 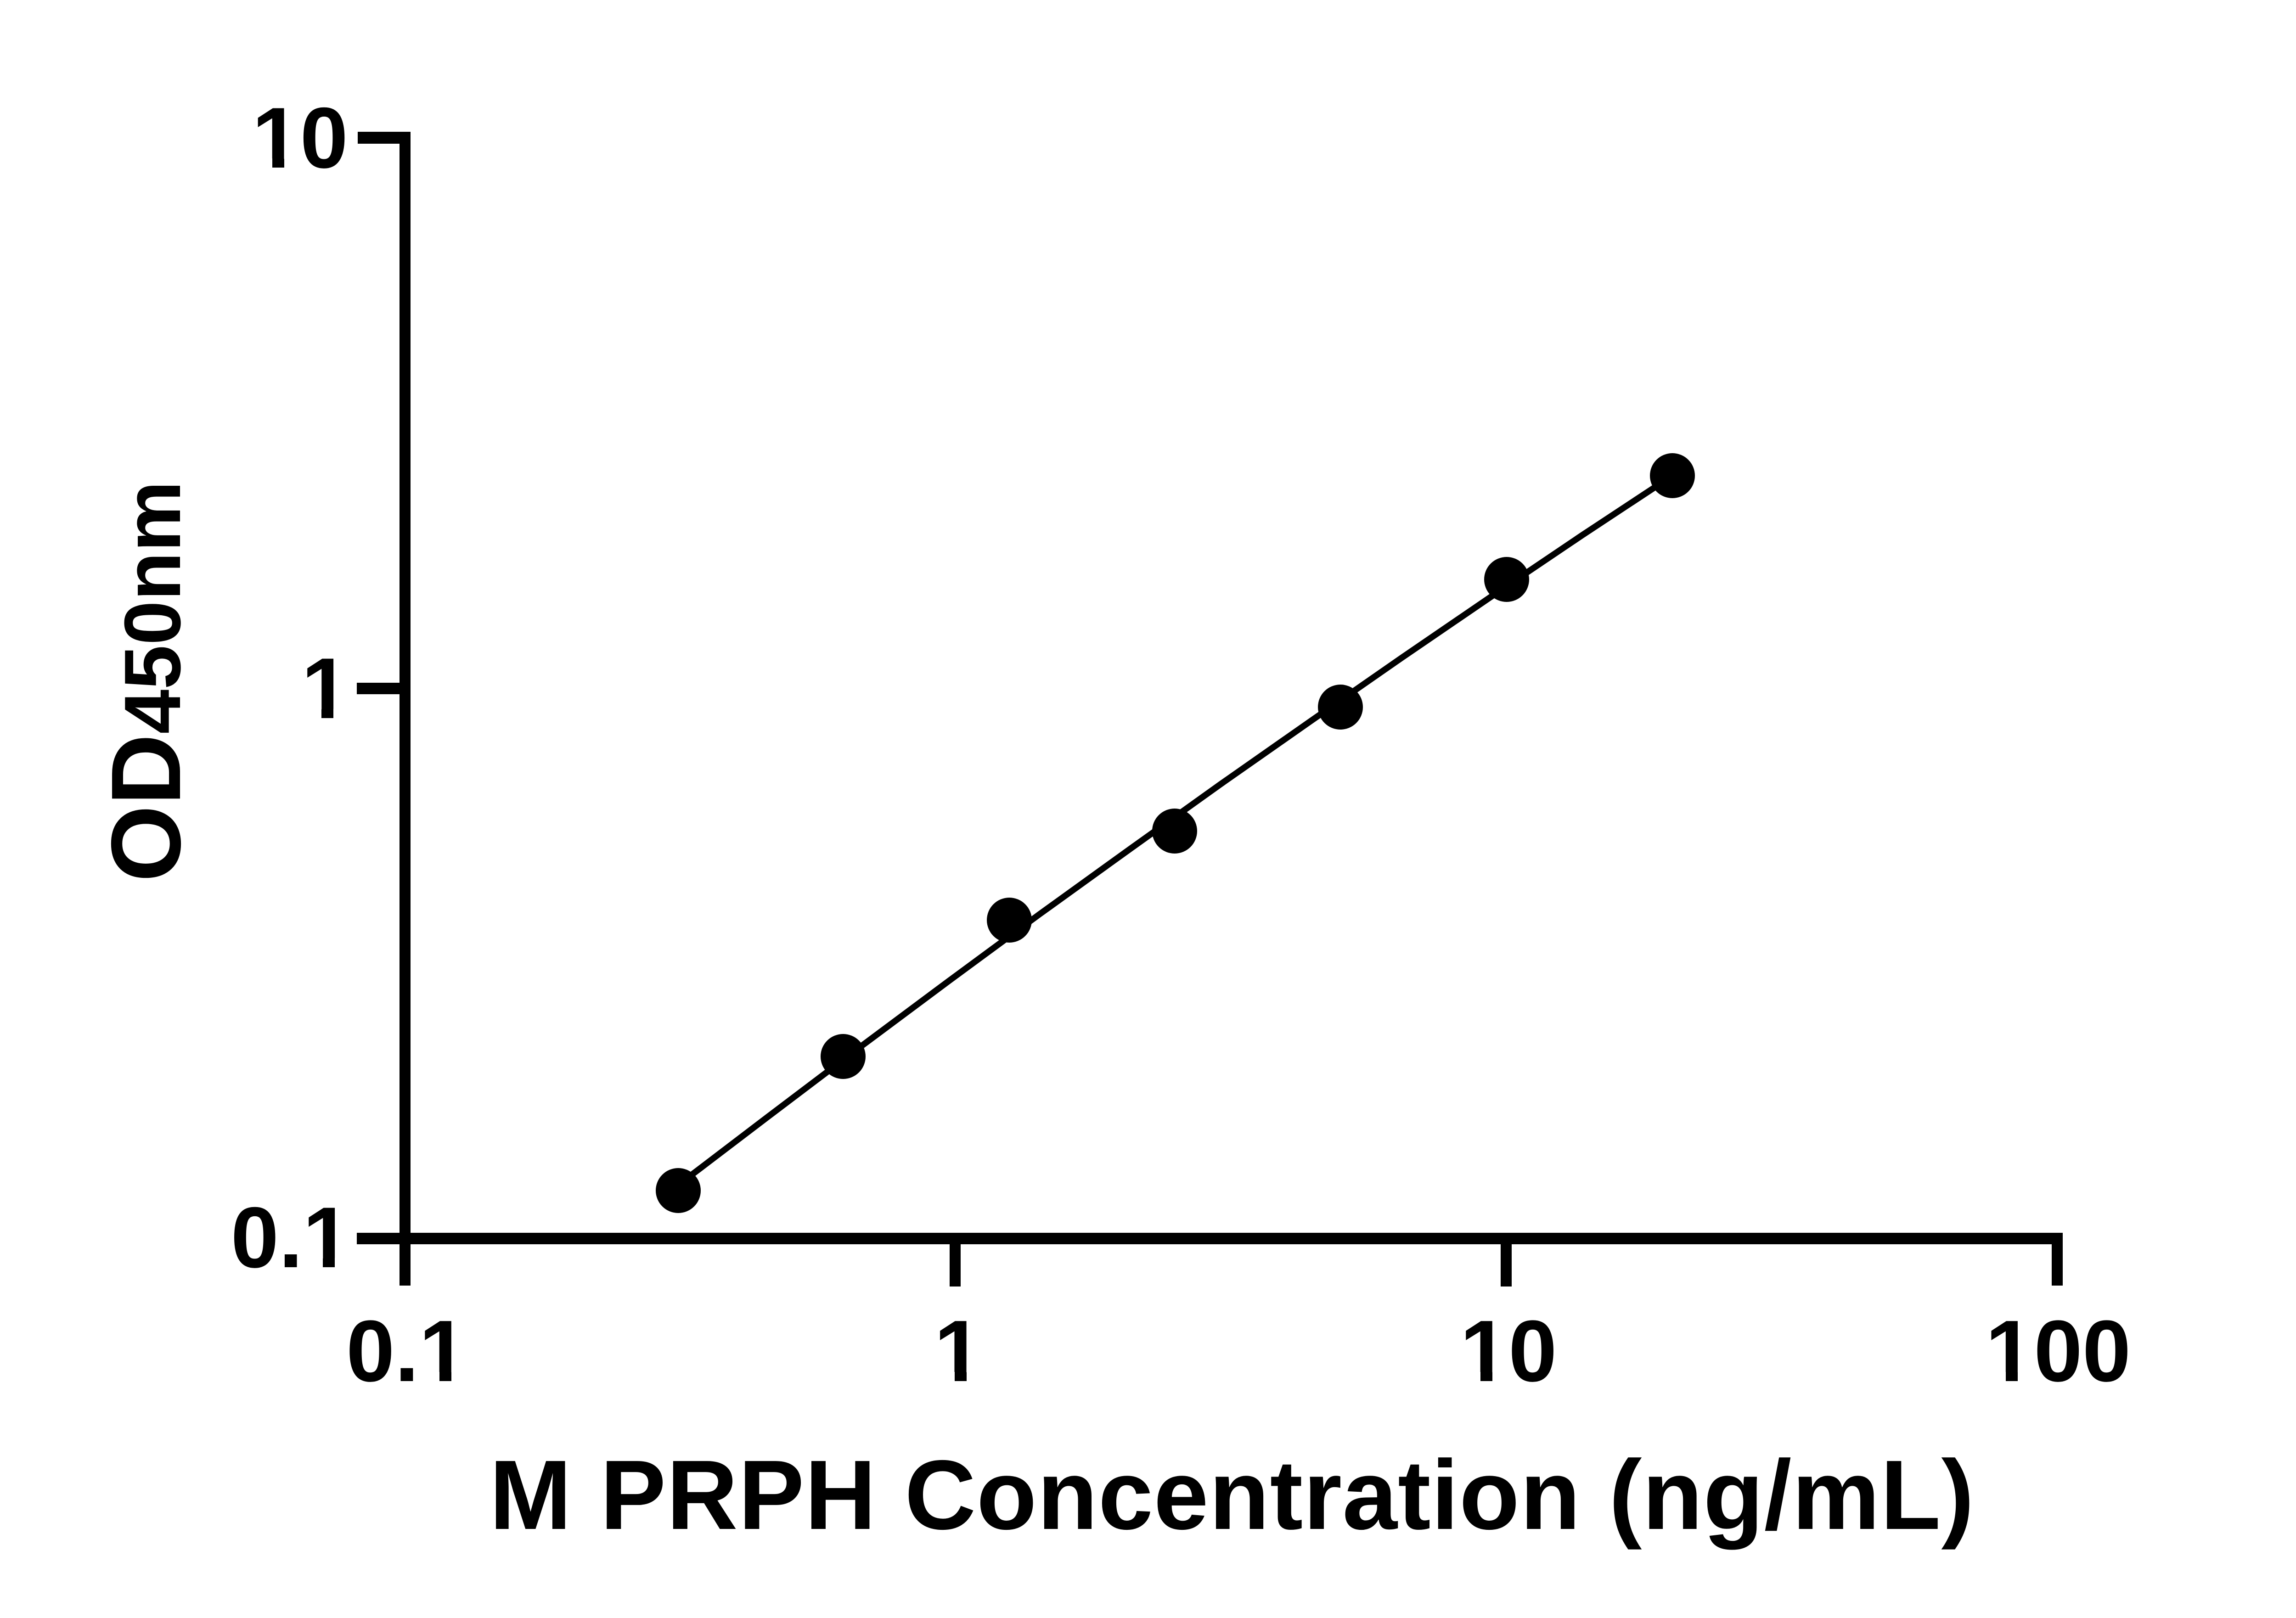 I want to click on svg-text: OD450nm, so click(x=145, y=681).